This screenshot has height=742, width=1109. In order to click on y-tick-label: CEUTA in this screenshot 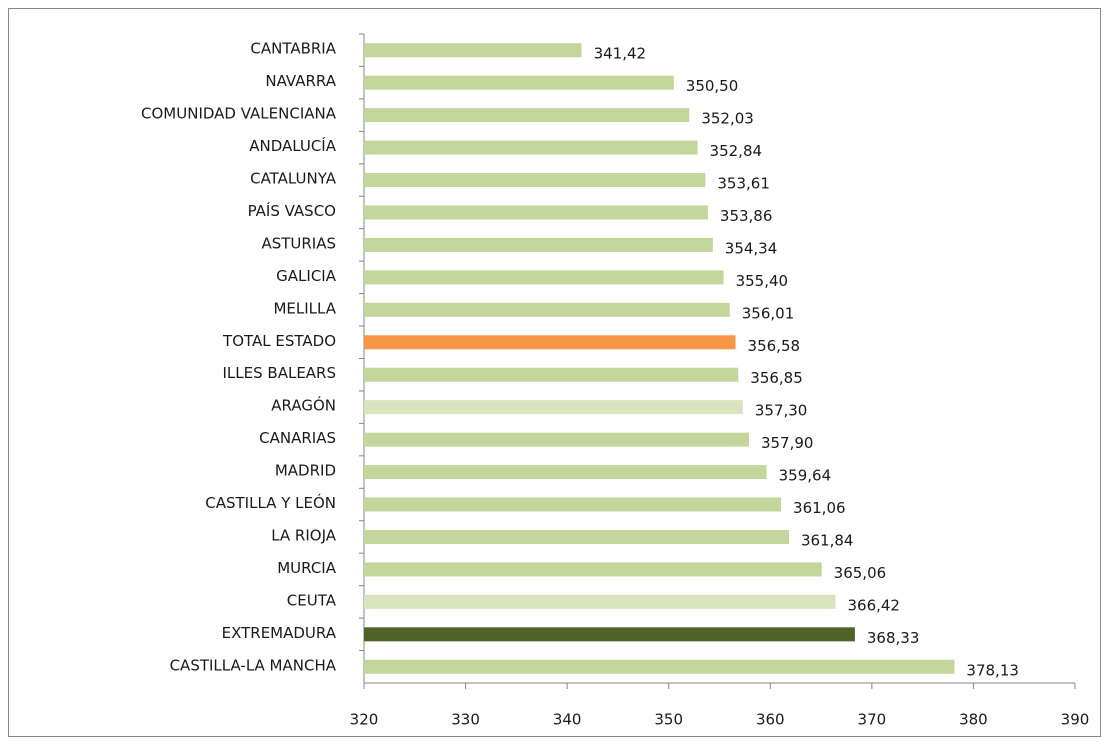, I will do `click(312, 600)`.